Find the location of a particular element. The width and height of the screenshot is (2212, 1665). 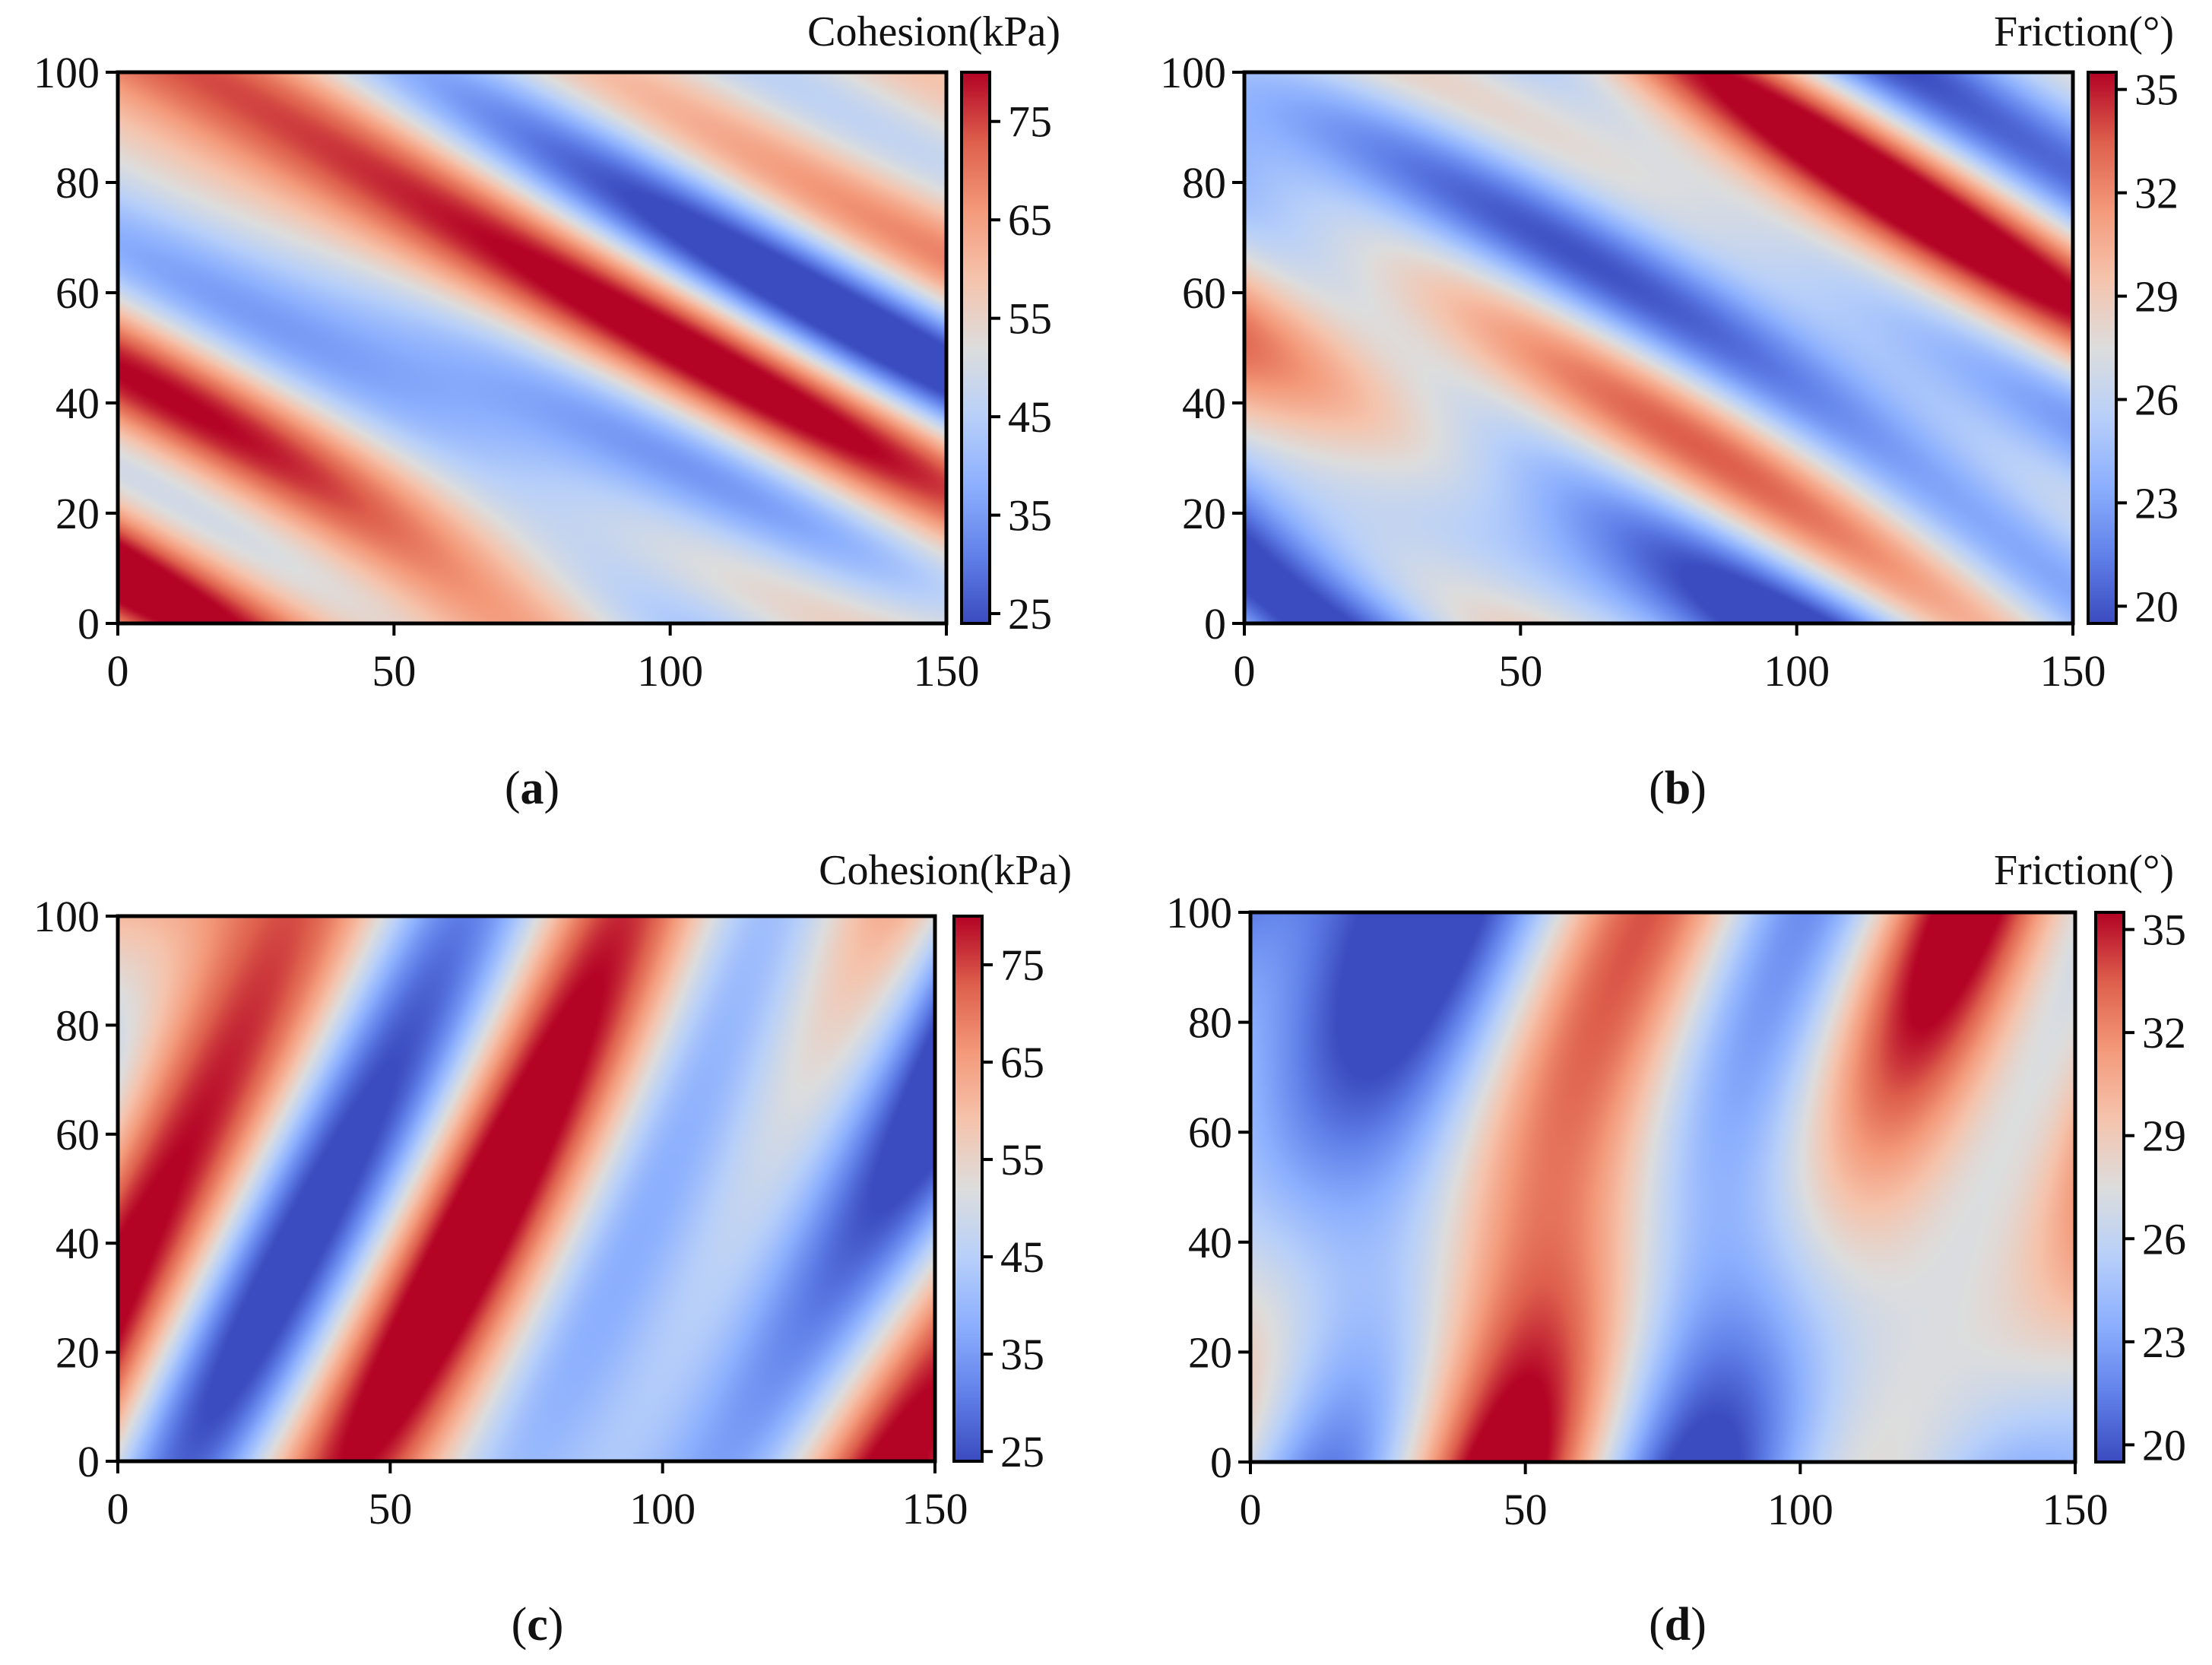

colorbar-tick-label-b-20: 20 is located at coordinates (2156, 607).